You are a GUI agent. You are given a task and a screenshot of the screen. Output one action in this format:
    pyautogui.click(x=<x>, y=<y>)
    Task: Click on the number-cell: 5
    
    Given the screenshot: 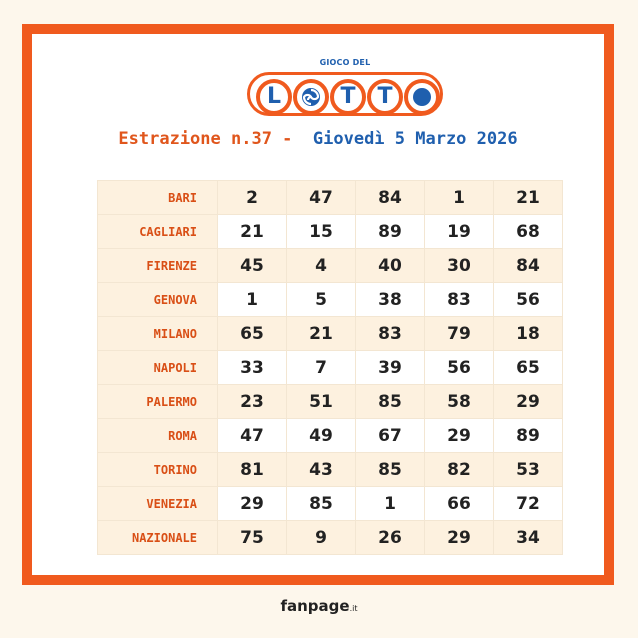 What is the action you would take?
    pyautogui.click(x=321, y=299)
    